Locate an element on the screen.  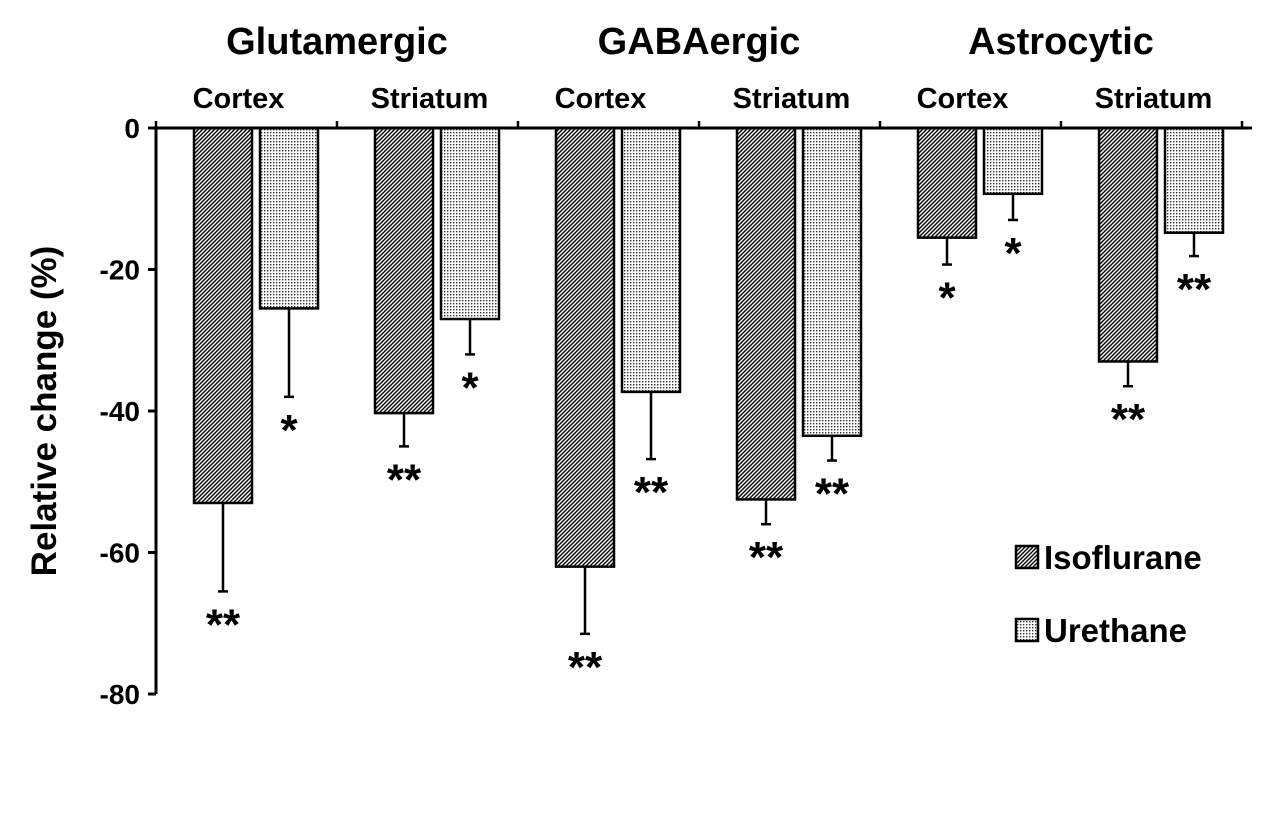
y-tick-label: -40 is located at coordinates (120, 411).